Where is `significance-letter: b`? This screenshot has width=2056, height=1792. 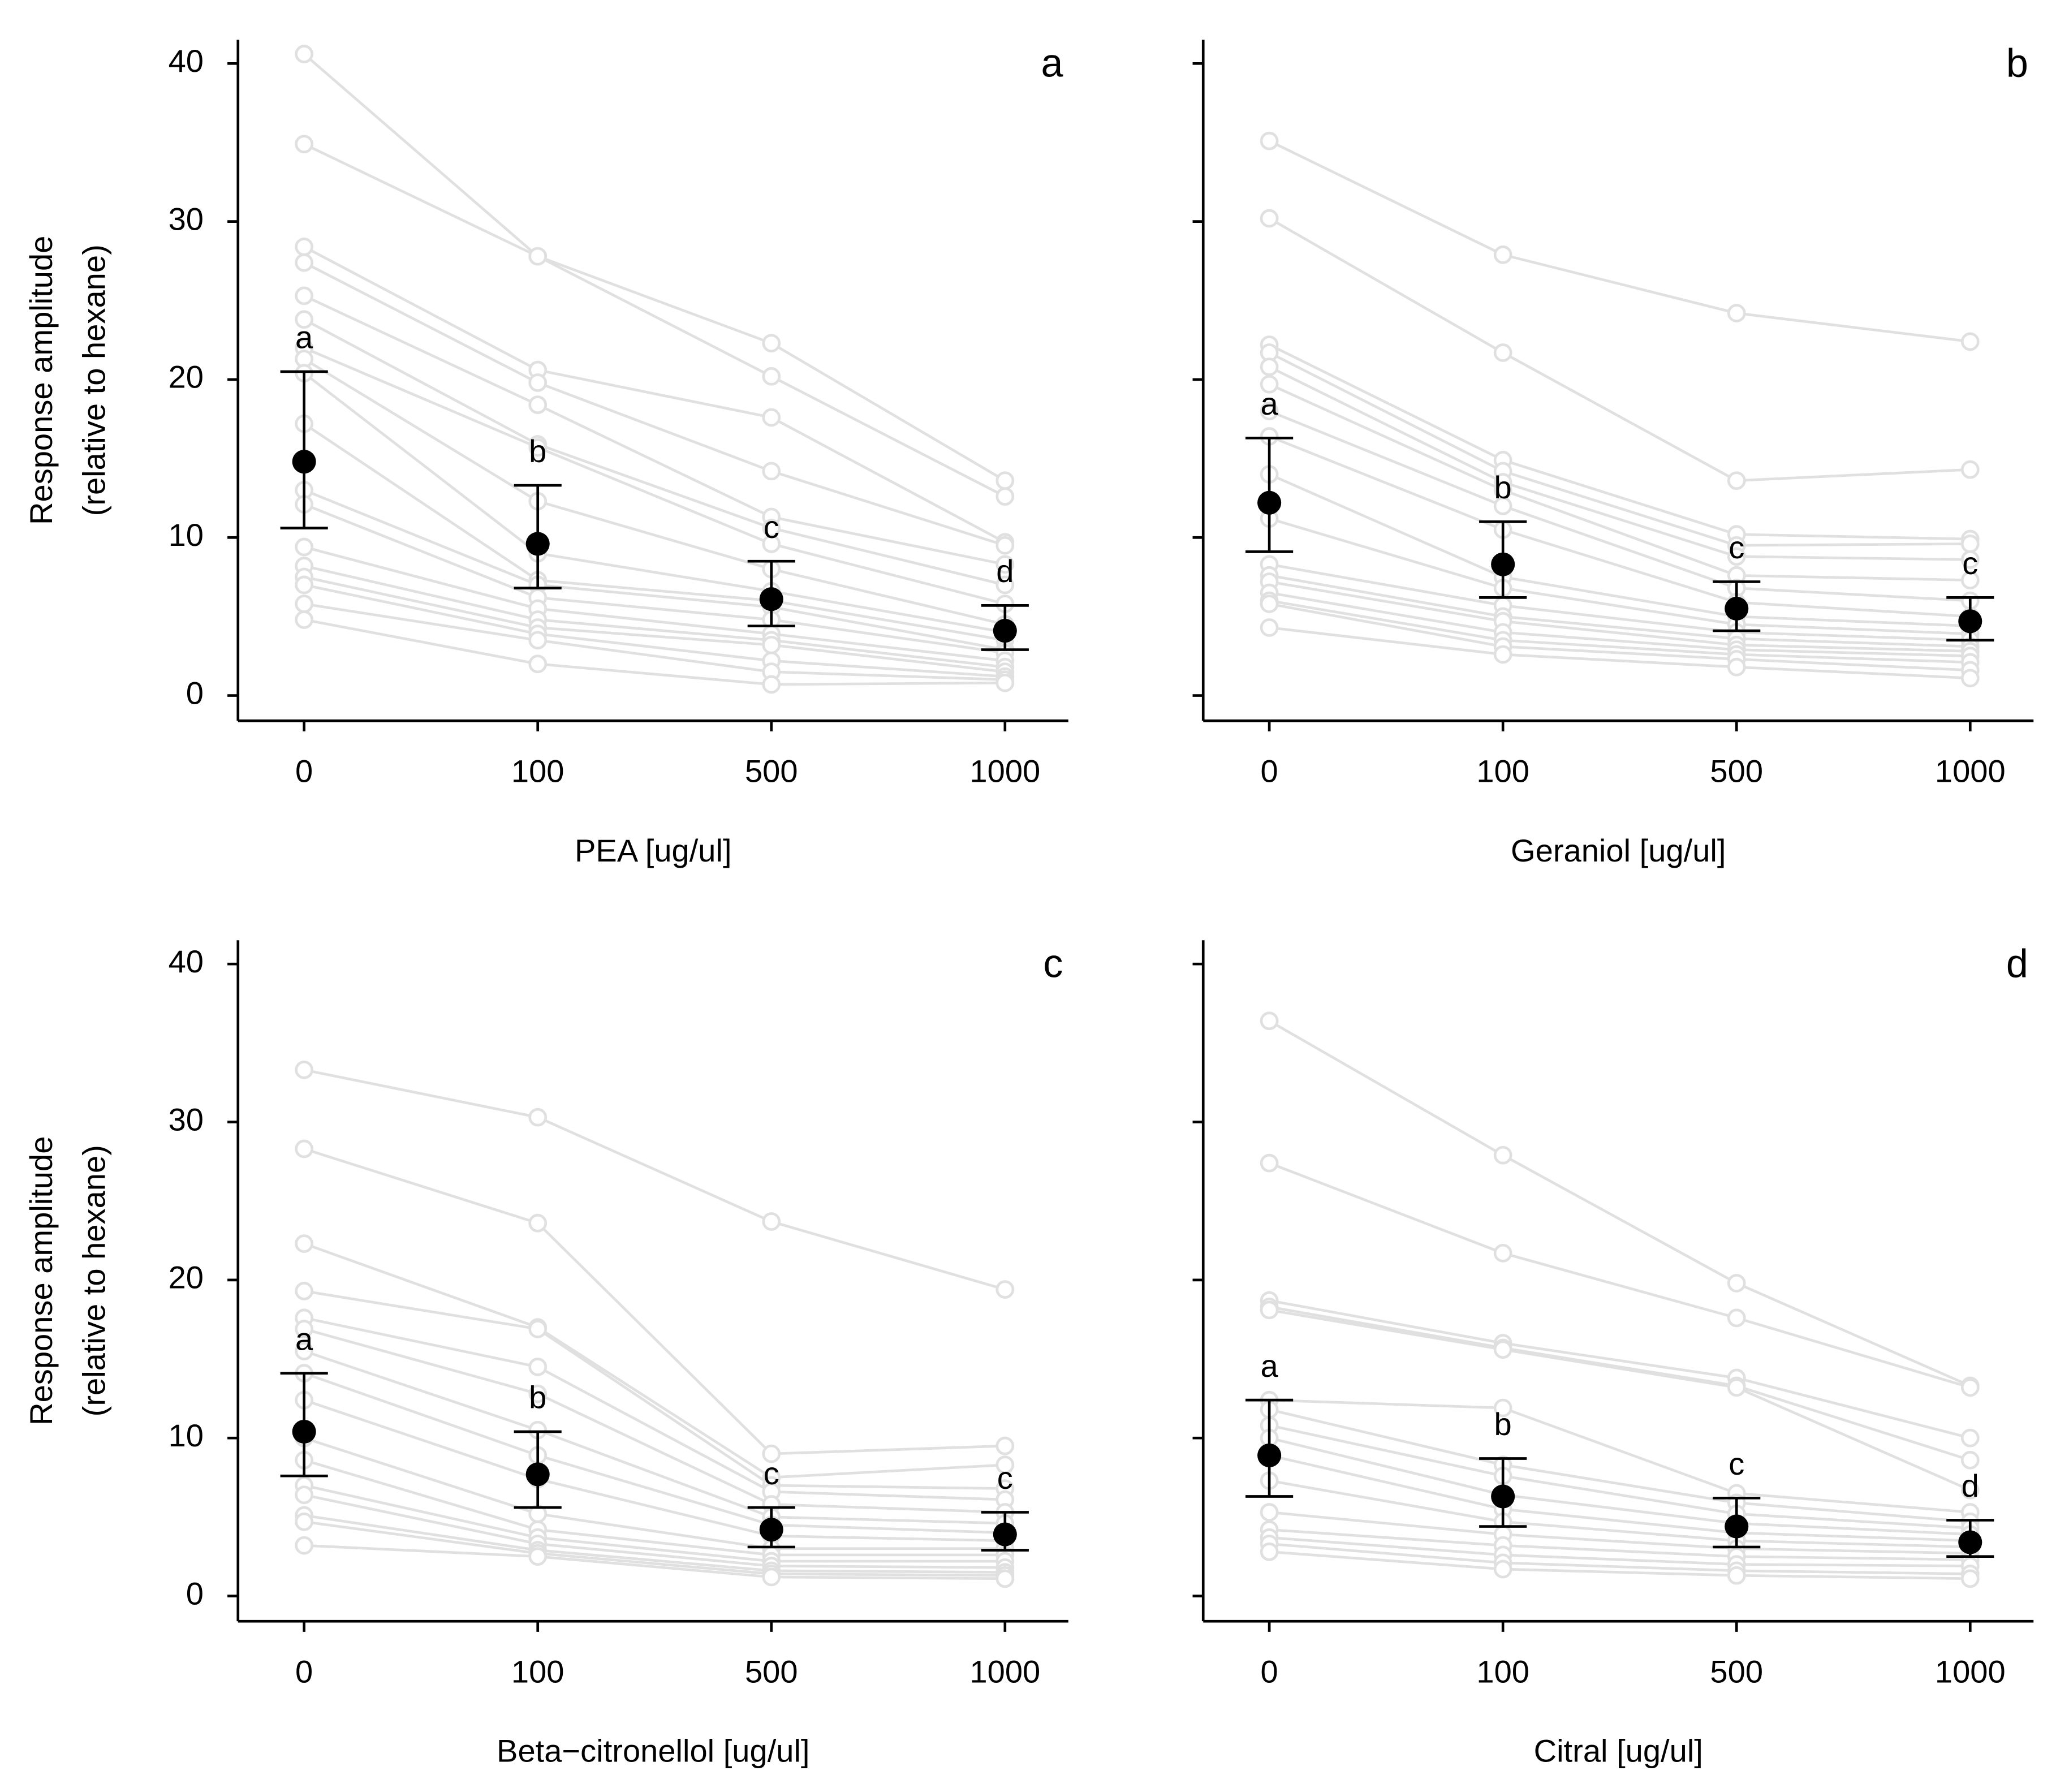
significance-letter: b is located at coordinates (1503, 487).